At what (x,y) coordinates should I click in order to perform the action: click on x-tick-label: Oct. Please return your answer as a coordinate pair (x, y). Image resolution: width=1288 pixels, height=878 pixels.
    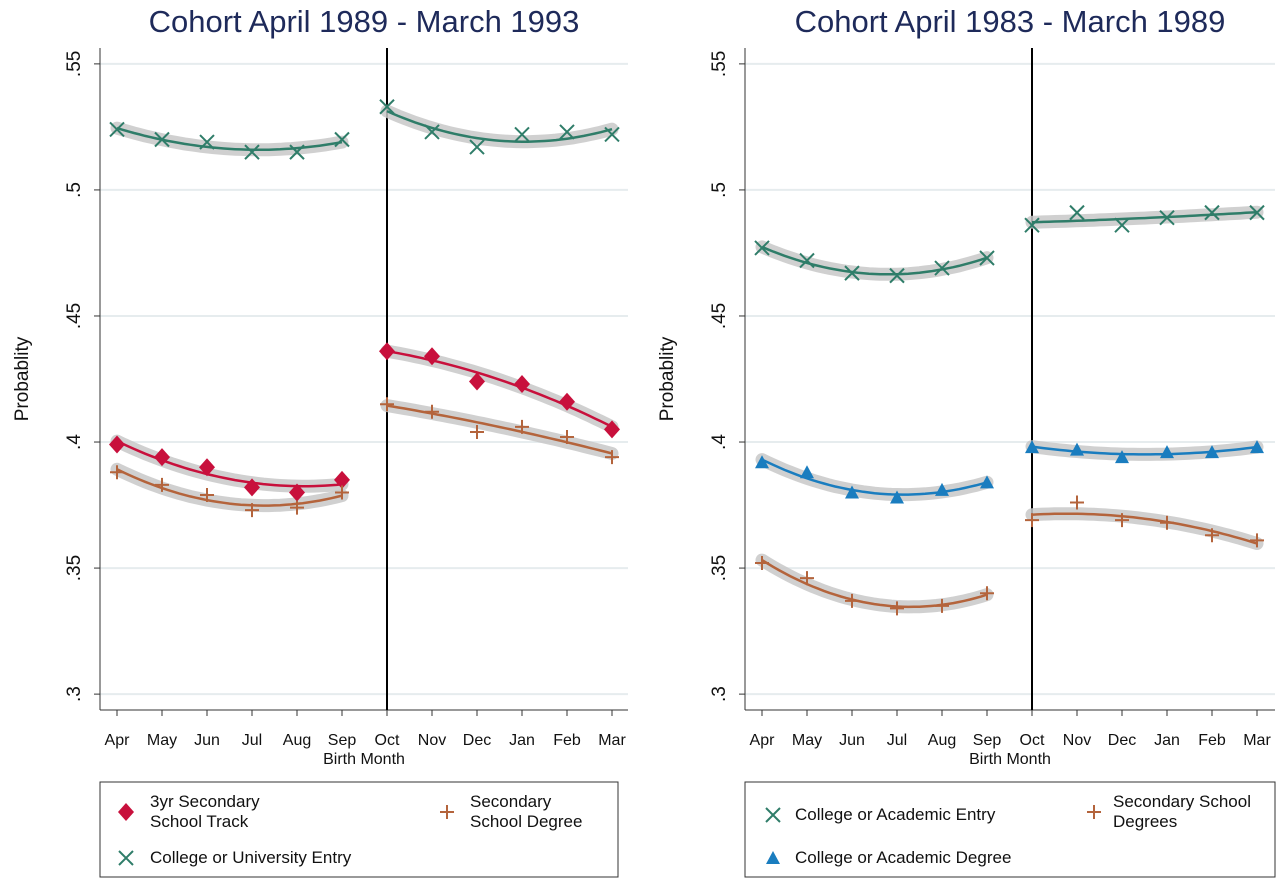
    Looking at the image, I should click on (1032, 740).